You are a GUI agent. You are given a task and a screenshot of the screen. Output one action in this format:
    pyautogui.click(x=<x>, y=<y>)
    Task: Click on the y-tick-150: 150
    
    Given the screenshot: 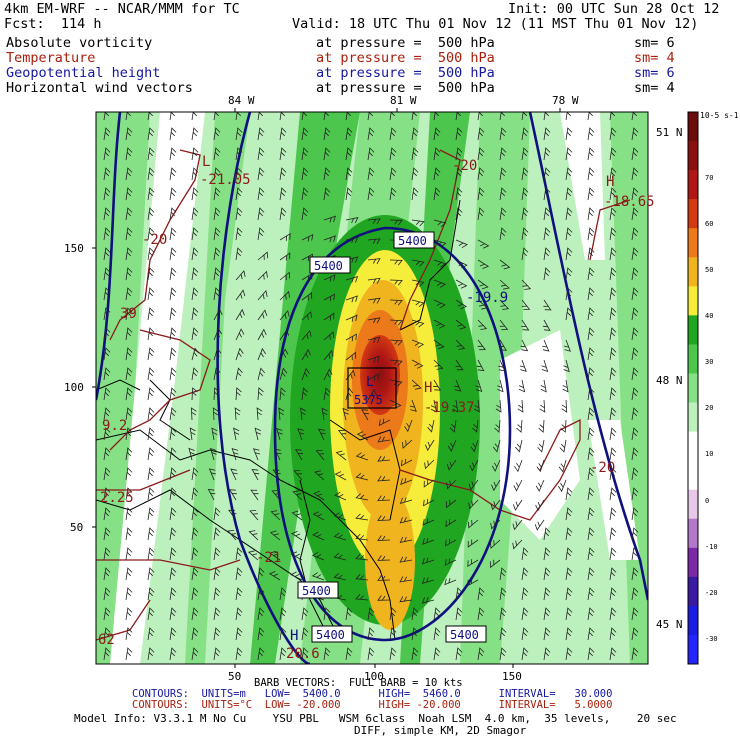 What is the action you would take?
    pyautogui.click(x=74, y=248)
    